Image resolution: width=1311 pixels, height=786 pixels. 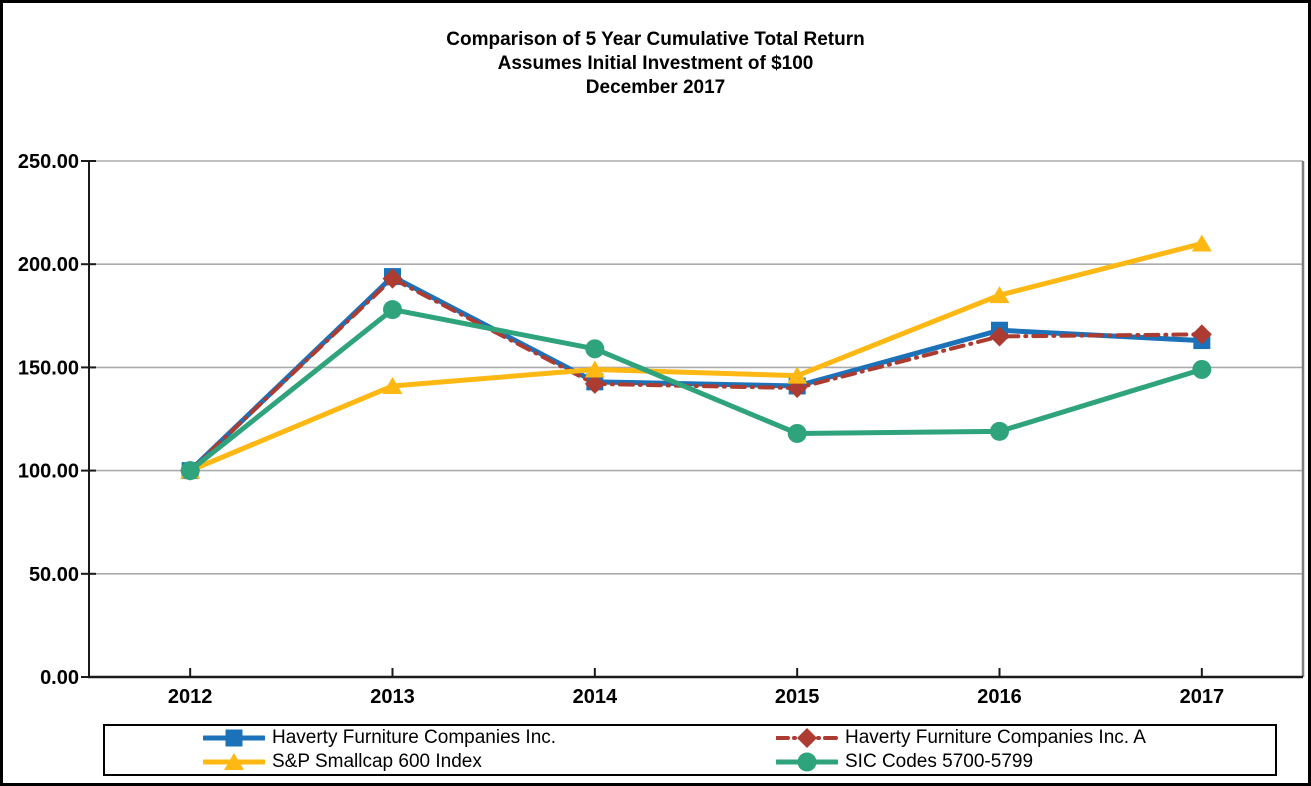 I want to click on legend-item-haverty-furniture-companies-inc-a: Haverty Furniture Companies Inc. A, so click(x=982, y=738).